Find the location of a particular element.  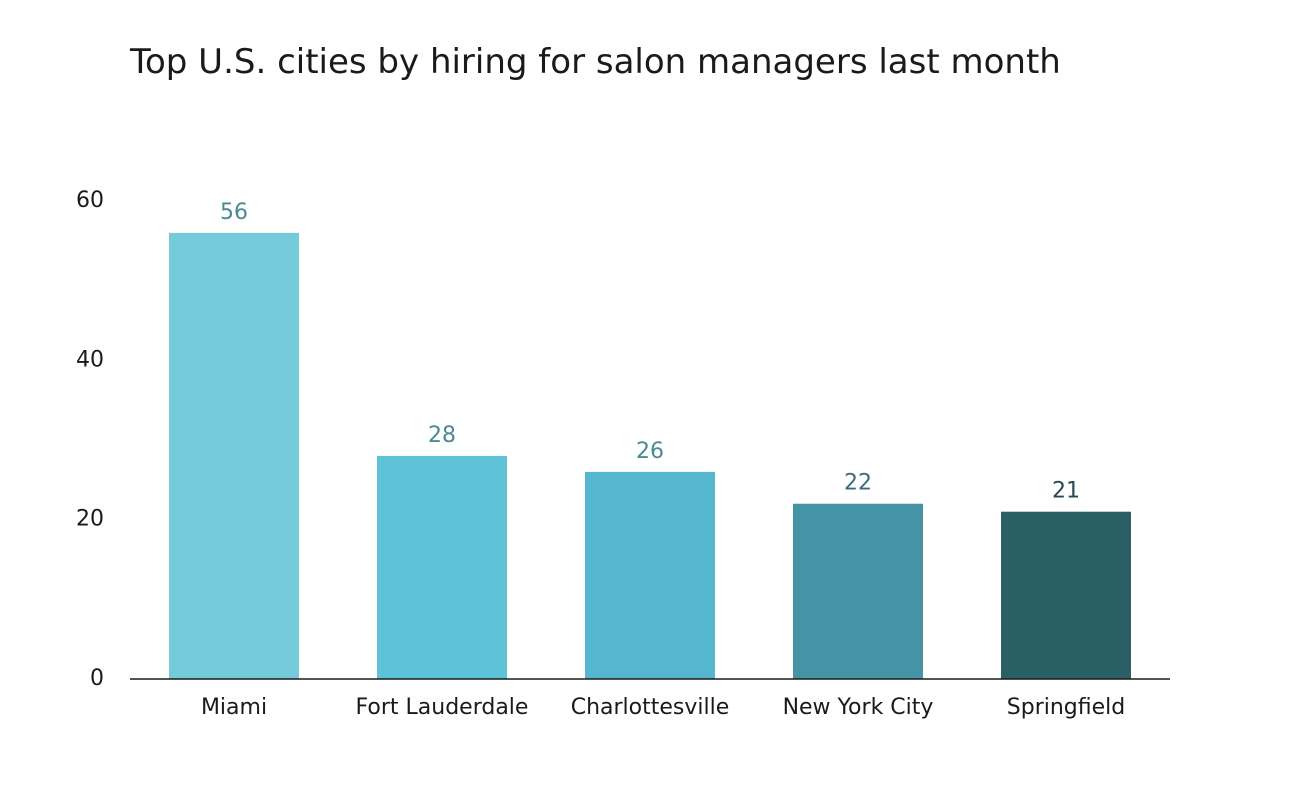

y-tick-label: 20 is located at coordinates (90, 519).